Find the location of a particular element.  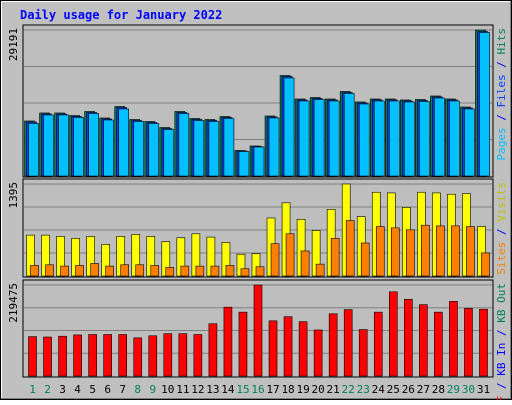

x-tick-label-day-7: 7 is located at coordinates (122, 389).